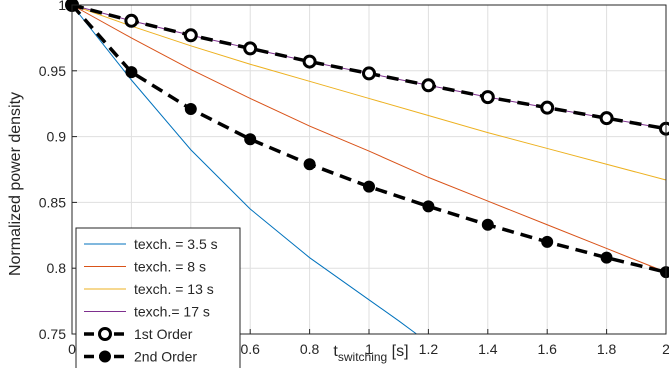 This screenshot has height=368, width=669. I want to click on legend-label-2: texch. = 13 s, so click(174, 289).